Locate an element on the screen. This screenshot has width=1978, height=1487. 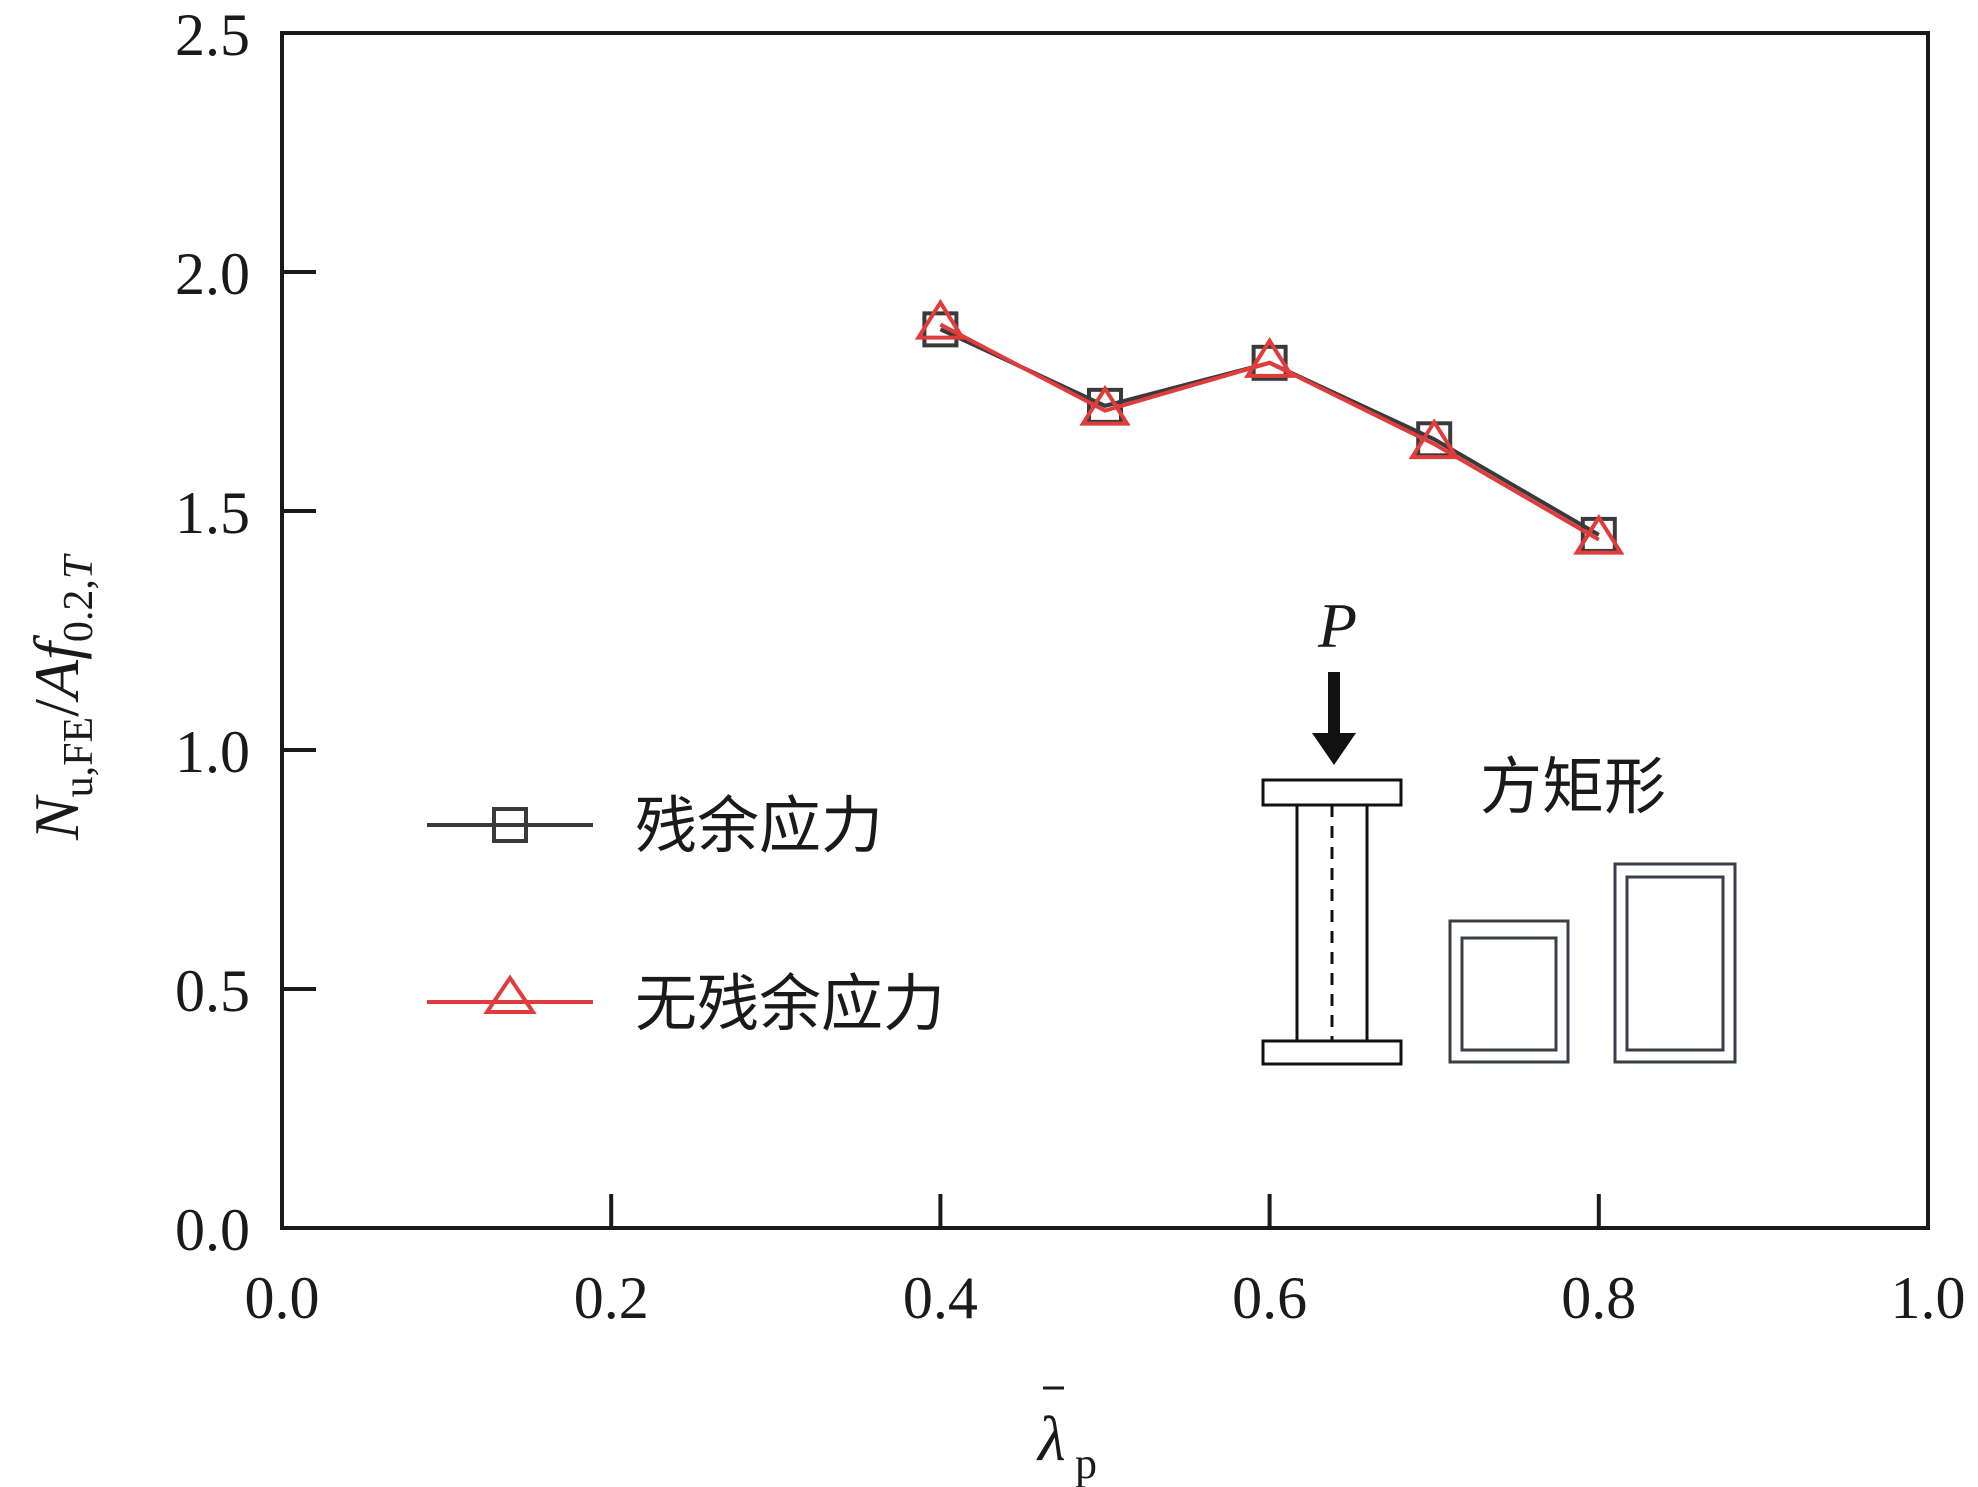
x-tick-label: 0.6 is located at coordinates (1269, 1298).